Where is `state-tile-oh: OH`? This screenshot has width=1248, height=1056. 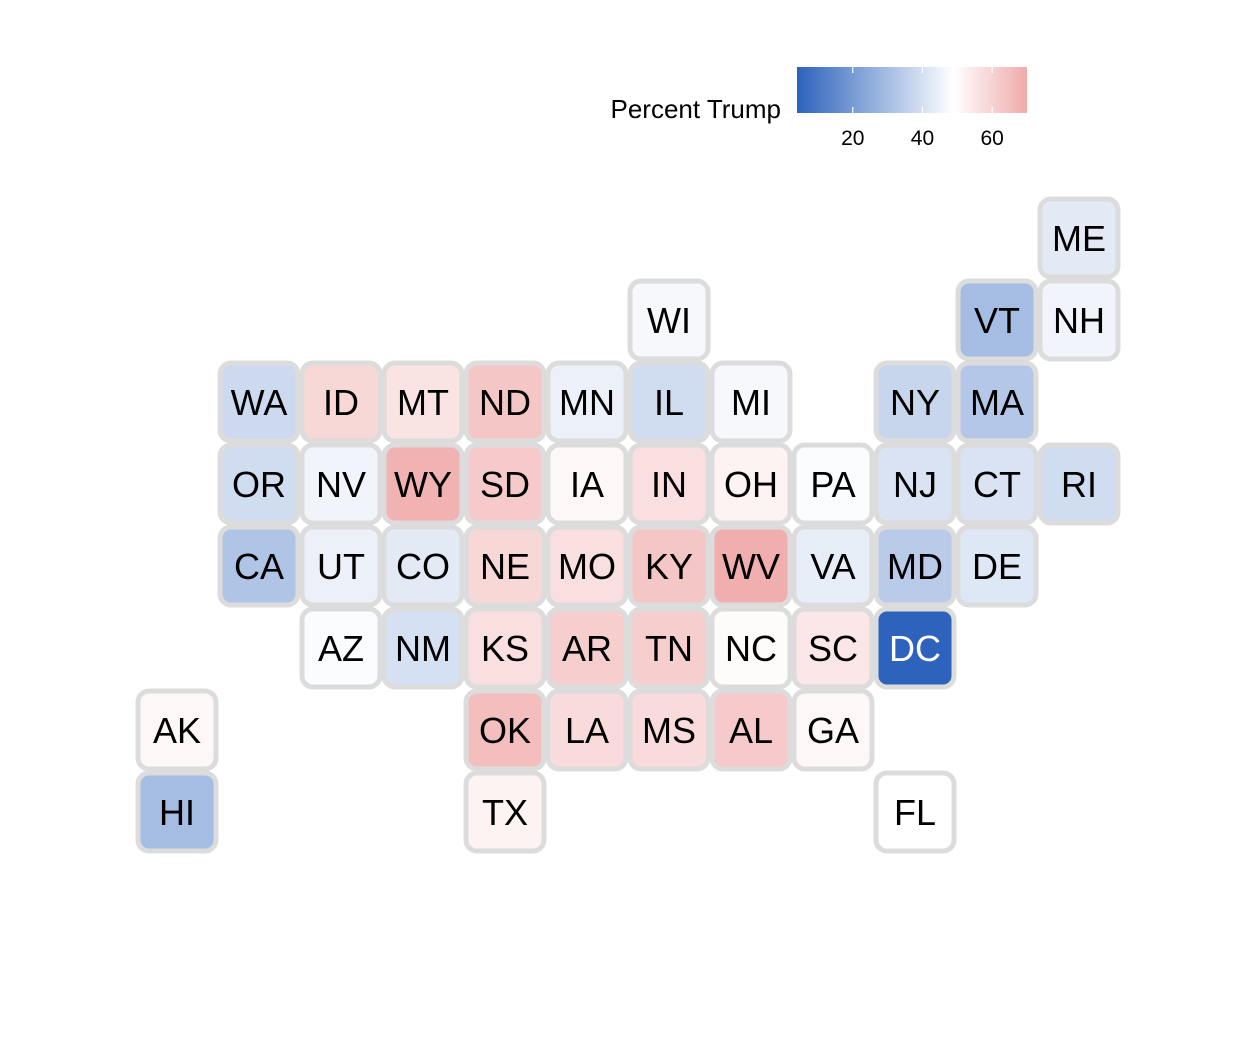
state-tile-oh: OH is located at coordinates (751, 484).